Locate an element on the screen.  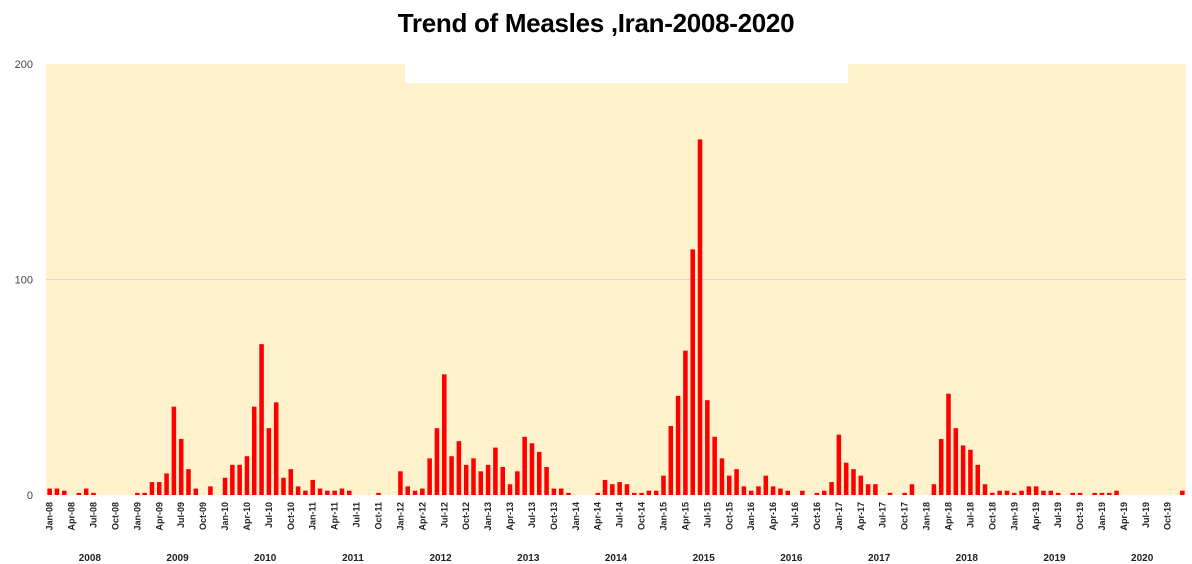
x-tick-label: Jan-18 is located at coordinates (927, 516).